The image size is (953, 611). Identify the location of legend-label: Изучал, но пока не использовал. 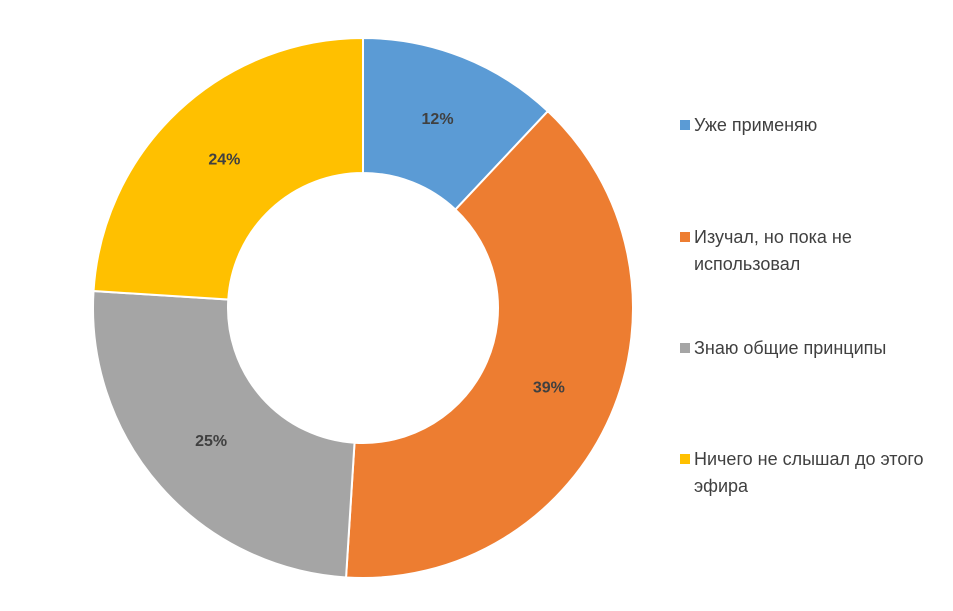
(773, 250).